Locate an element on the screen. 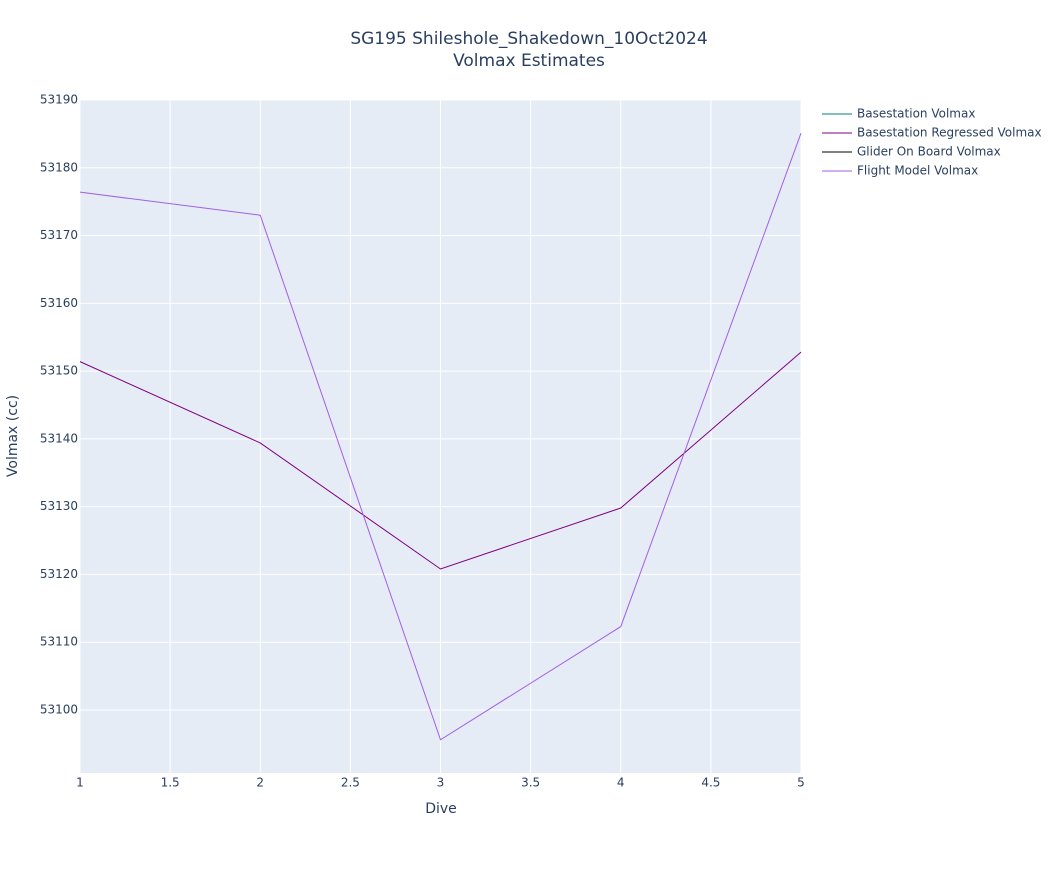  y-tick-label: 53180 is located at coordinates (59, 167).